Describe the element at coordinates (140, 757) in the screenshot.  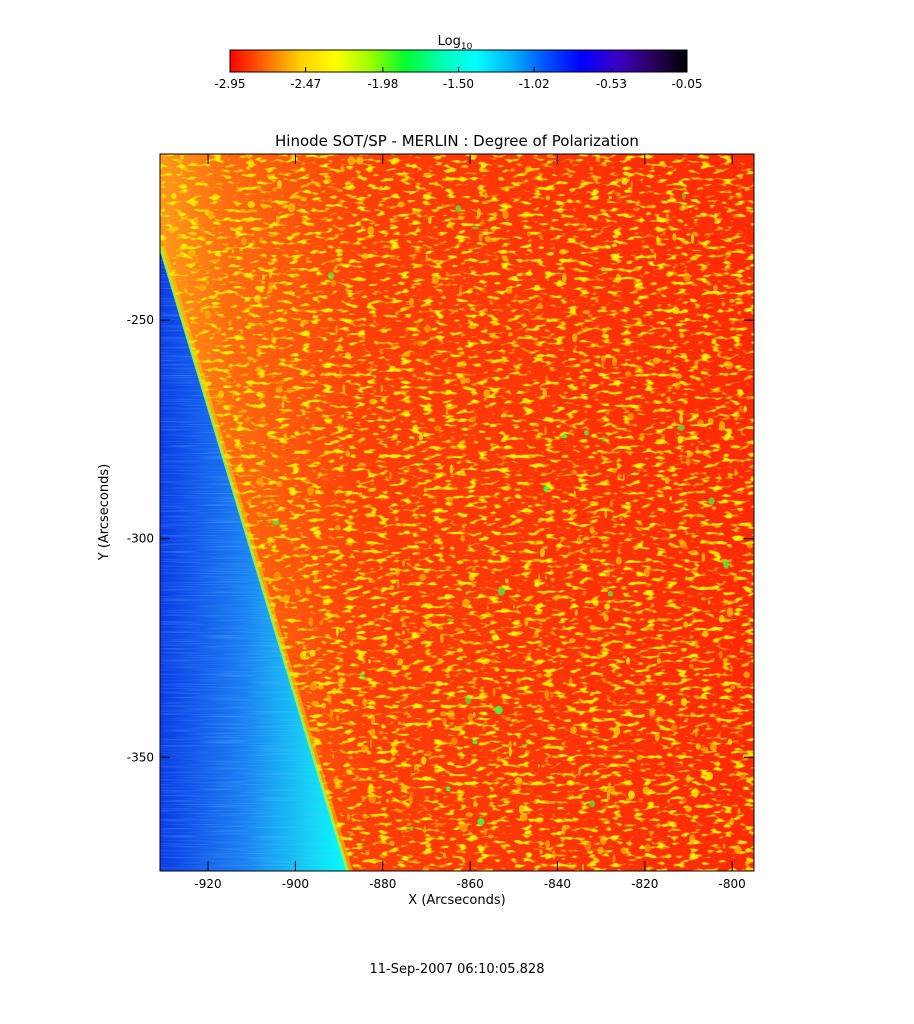
I see `y-tick-label: -350` at that location.